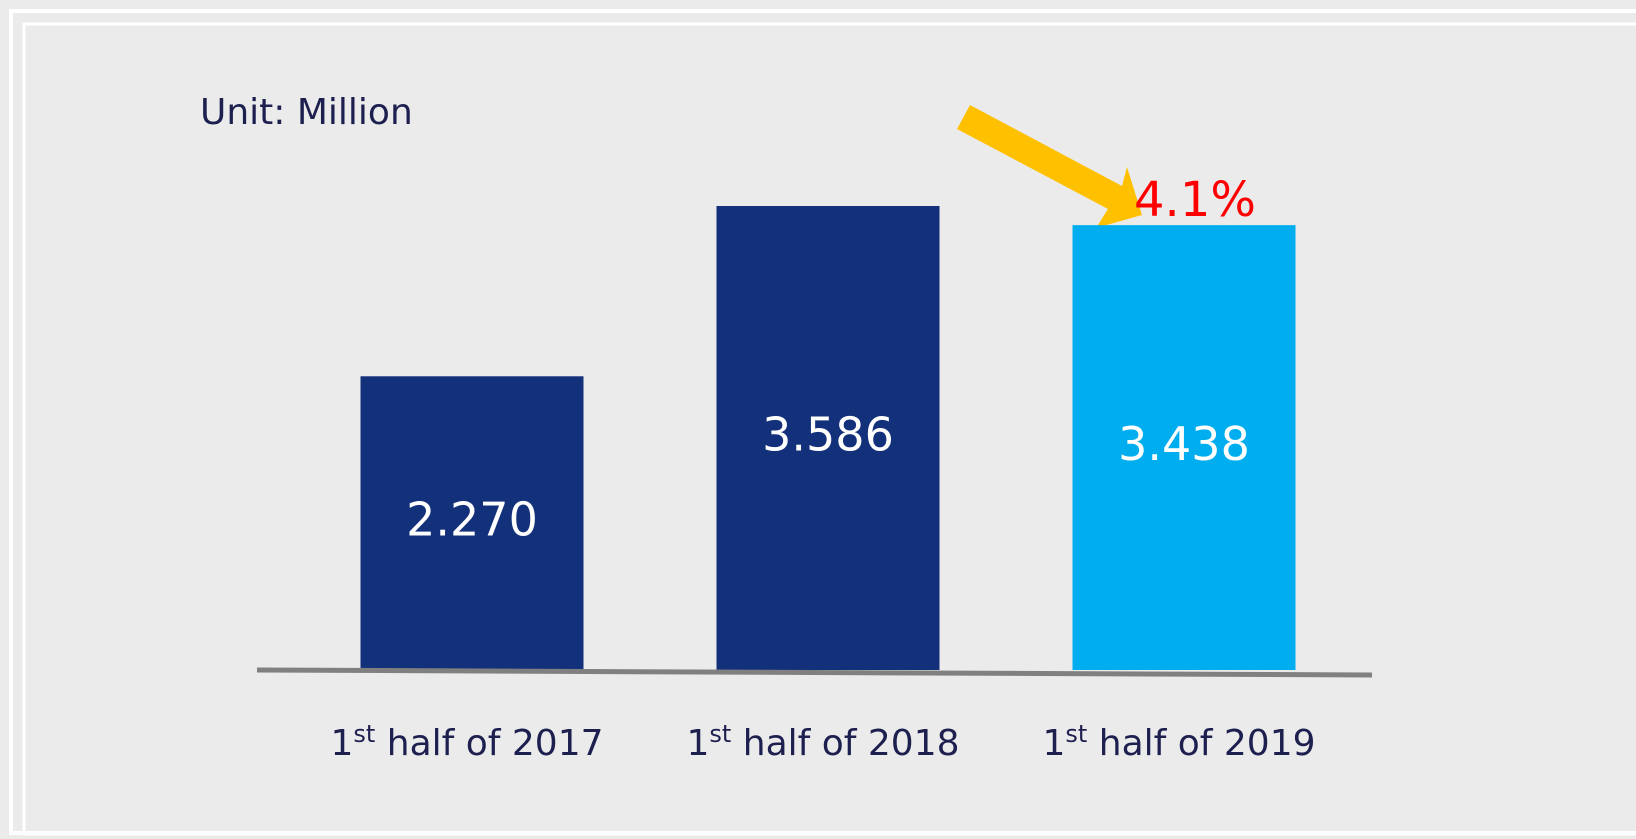 Image resolution: width=1636 pixels, height=839 pixels. What do you see at coordinates (306, 112) in the screenshot?
I see `unit-note: Unit: Million` at bounding box center [306, 112].